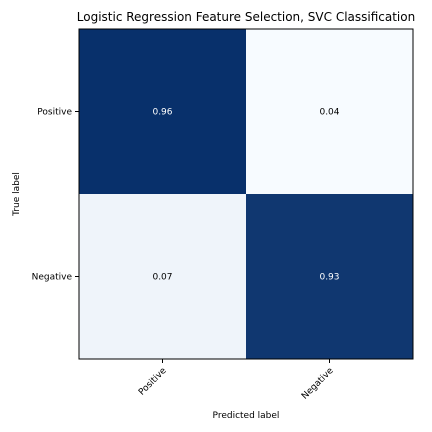 This screenshot has width=432, height=432. I want to click on x-tick-label-negative: Negative, so click(318, 384).